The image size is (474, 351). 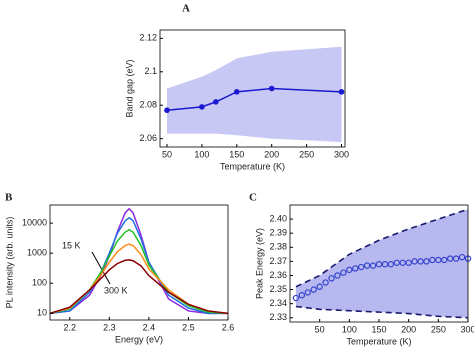 What do you see at coordinates (39, 283) in the screenshot?
I see `y-tick-label: 100` at bounding box center [39, 283].